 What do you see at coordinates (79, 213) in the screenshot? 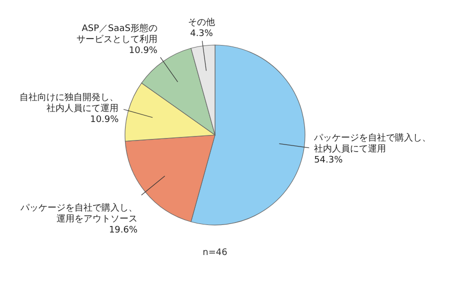
I see `slice-label: パッケージを自社で購入し、運用をアウトソース` at bounding box center [79, 213].